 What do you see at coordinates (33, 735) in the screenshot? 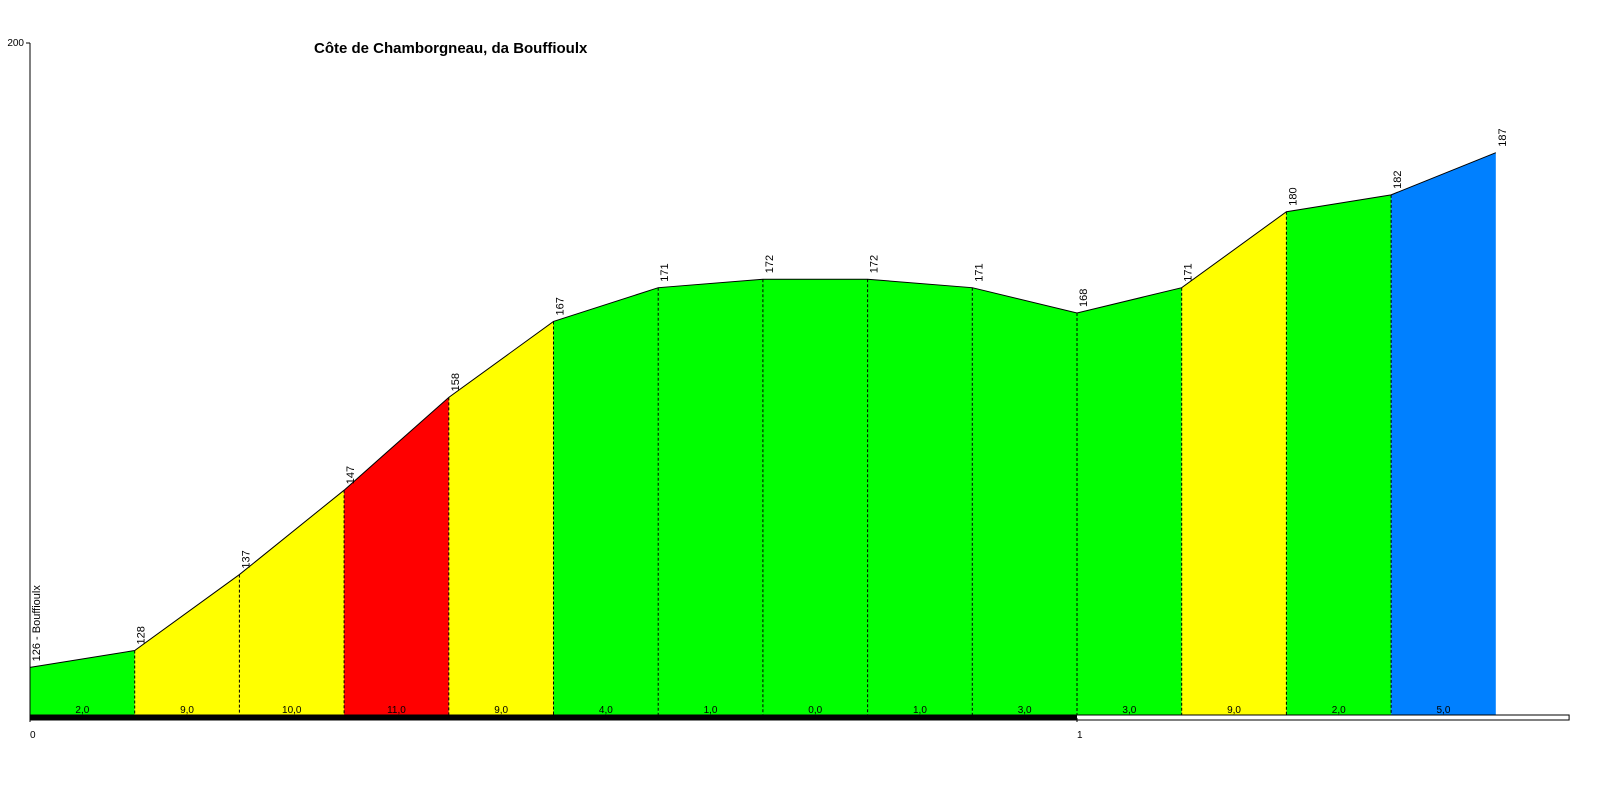
I see `x-tick-label: 0` at bounding box center [33, 735].